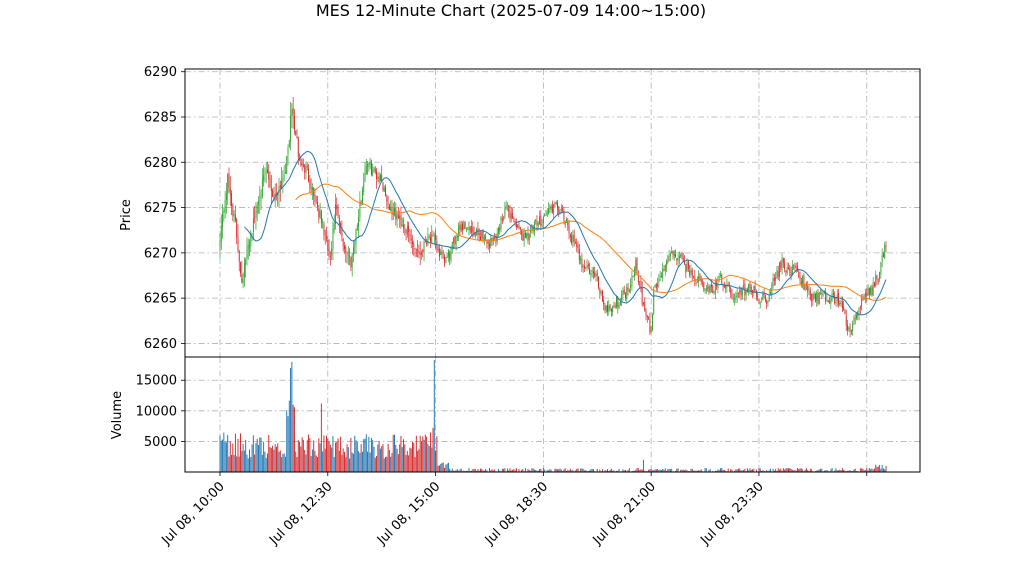  I want to click on price-tick-label: 6265, so click(160, 299).